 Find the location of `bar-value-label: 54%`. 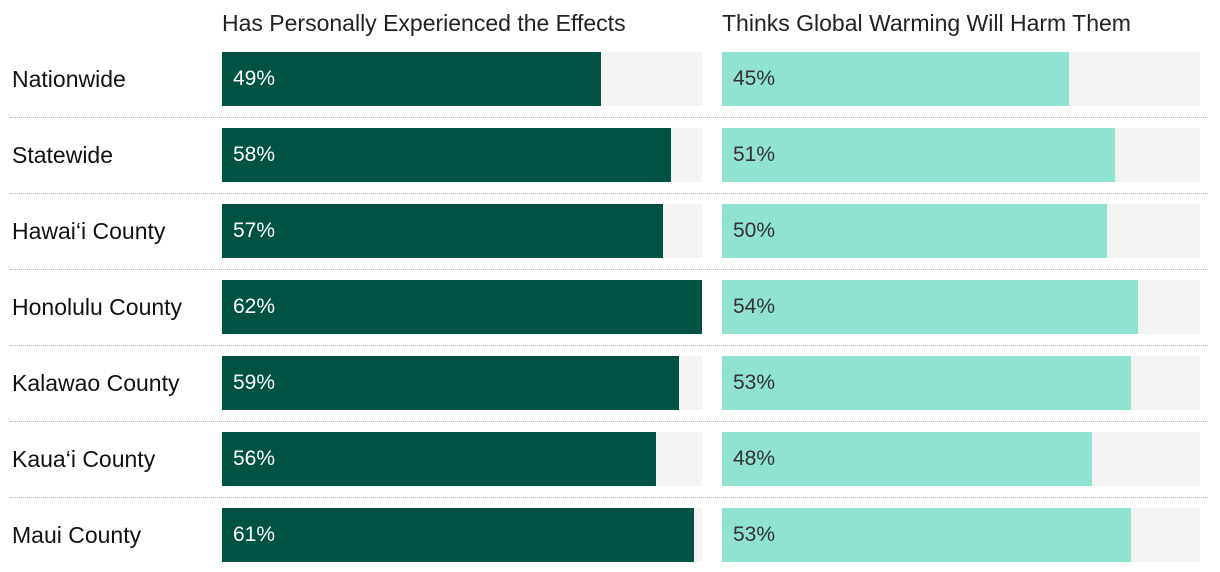

bar-value-label: 54% is located at coordinates (754, 306).